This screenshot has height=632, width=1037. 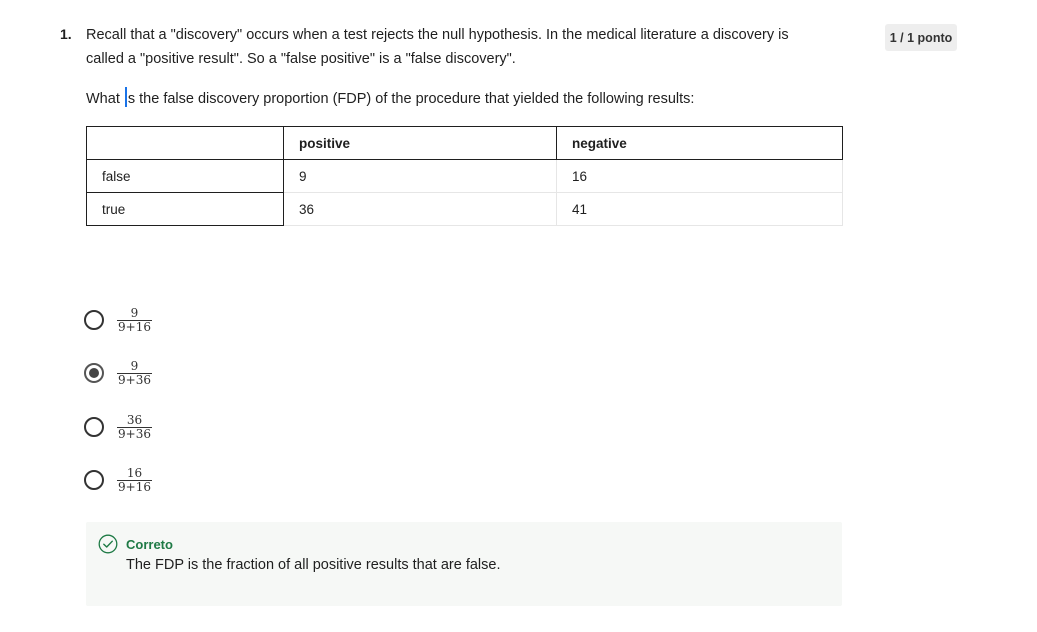 What do you see at coordinates (420, 209) in the screenshot?
I see `table-cell: 36` at bounding box center [420, 209].